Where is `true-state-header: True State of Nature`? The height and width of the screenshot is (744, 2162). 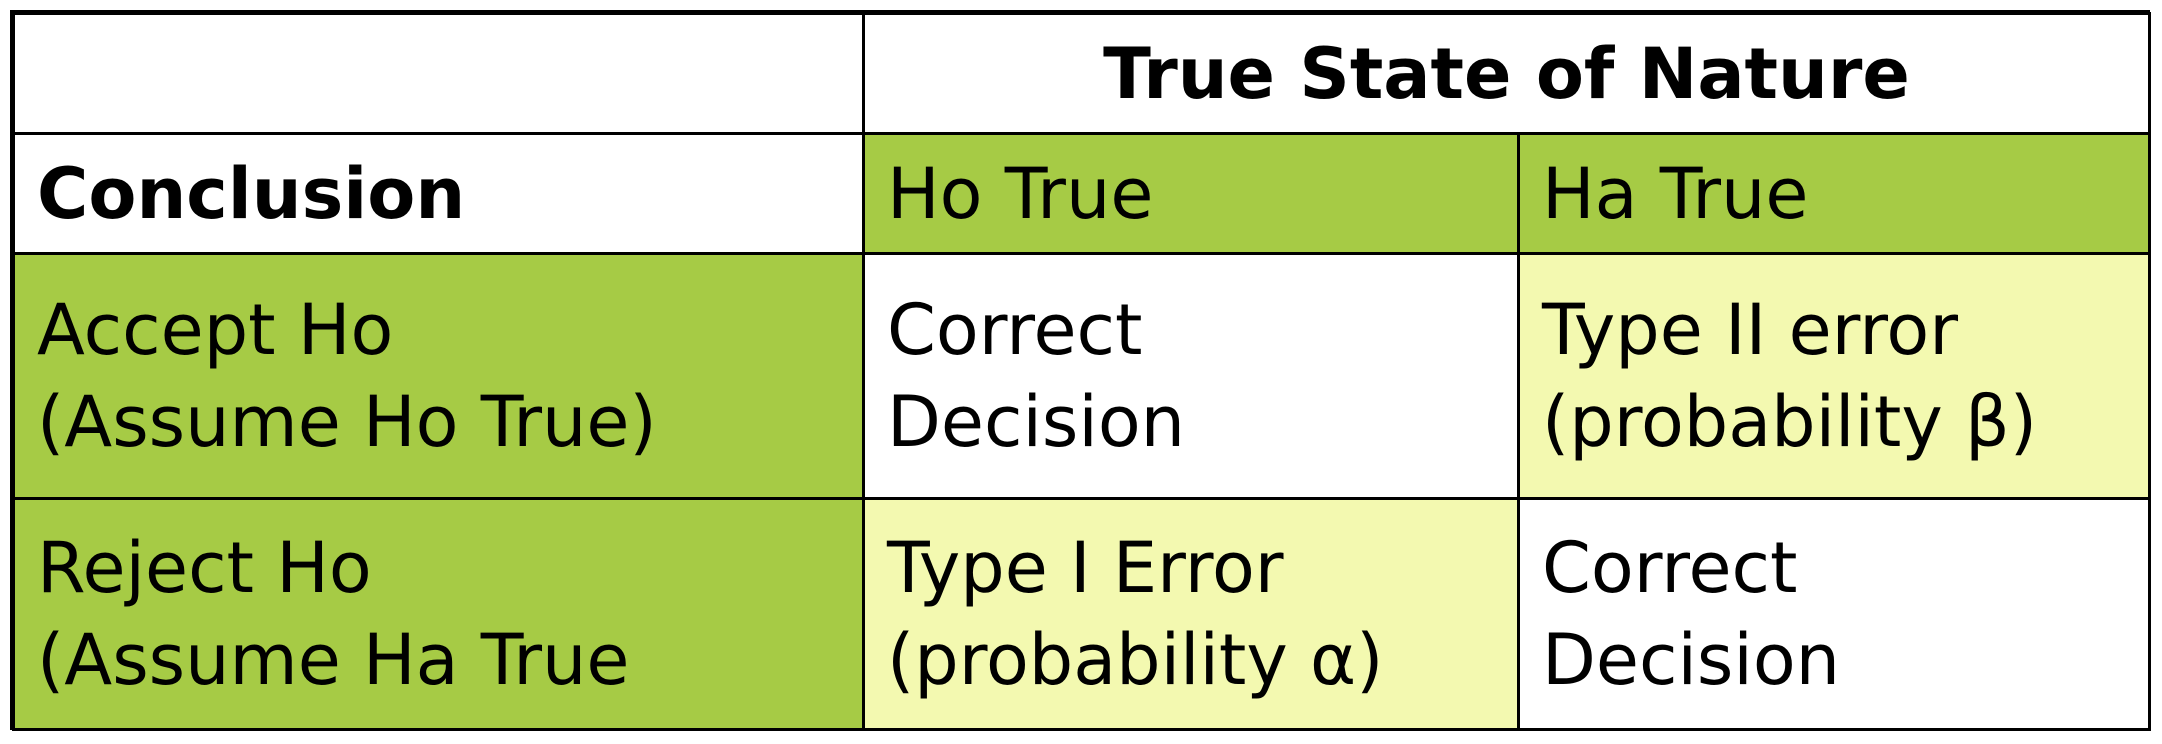 true-state-header: True State of Nature is located at coordinates (1506, 73).